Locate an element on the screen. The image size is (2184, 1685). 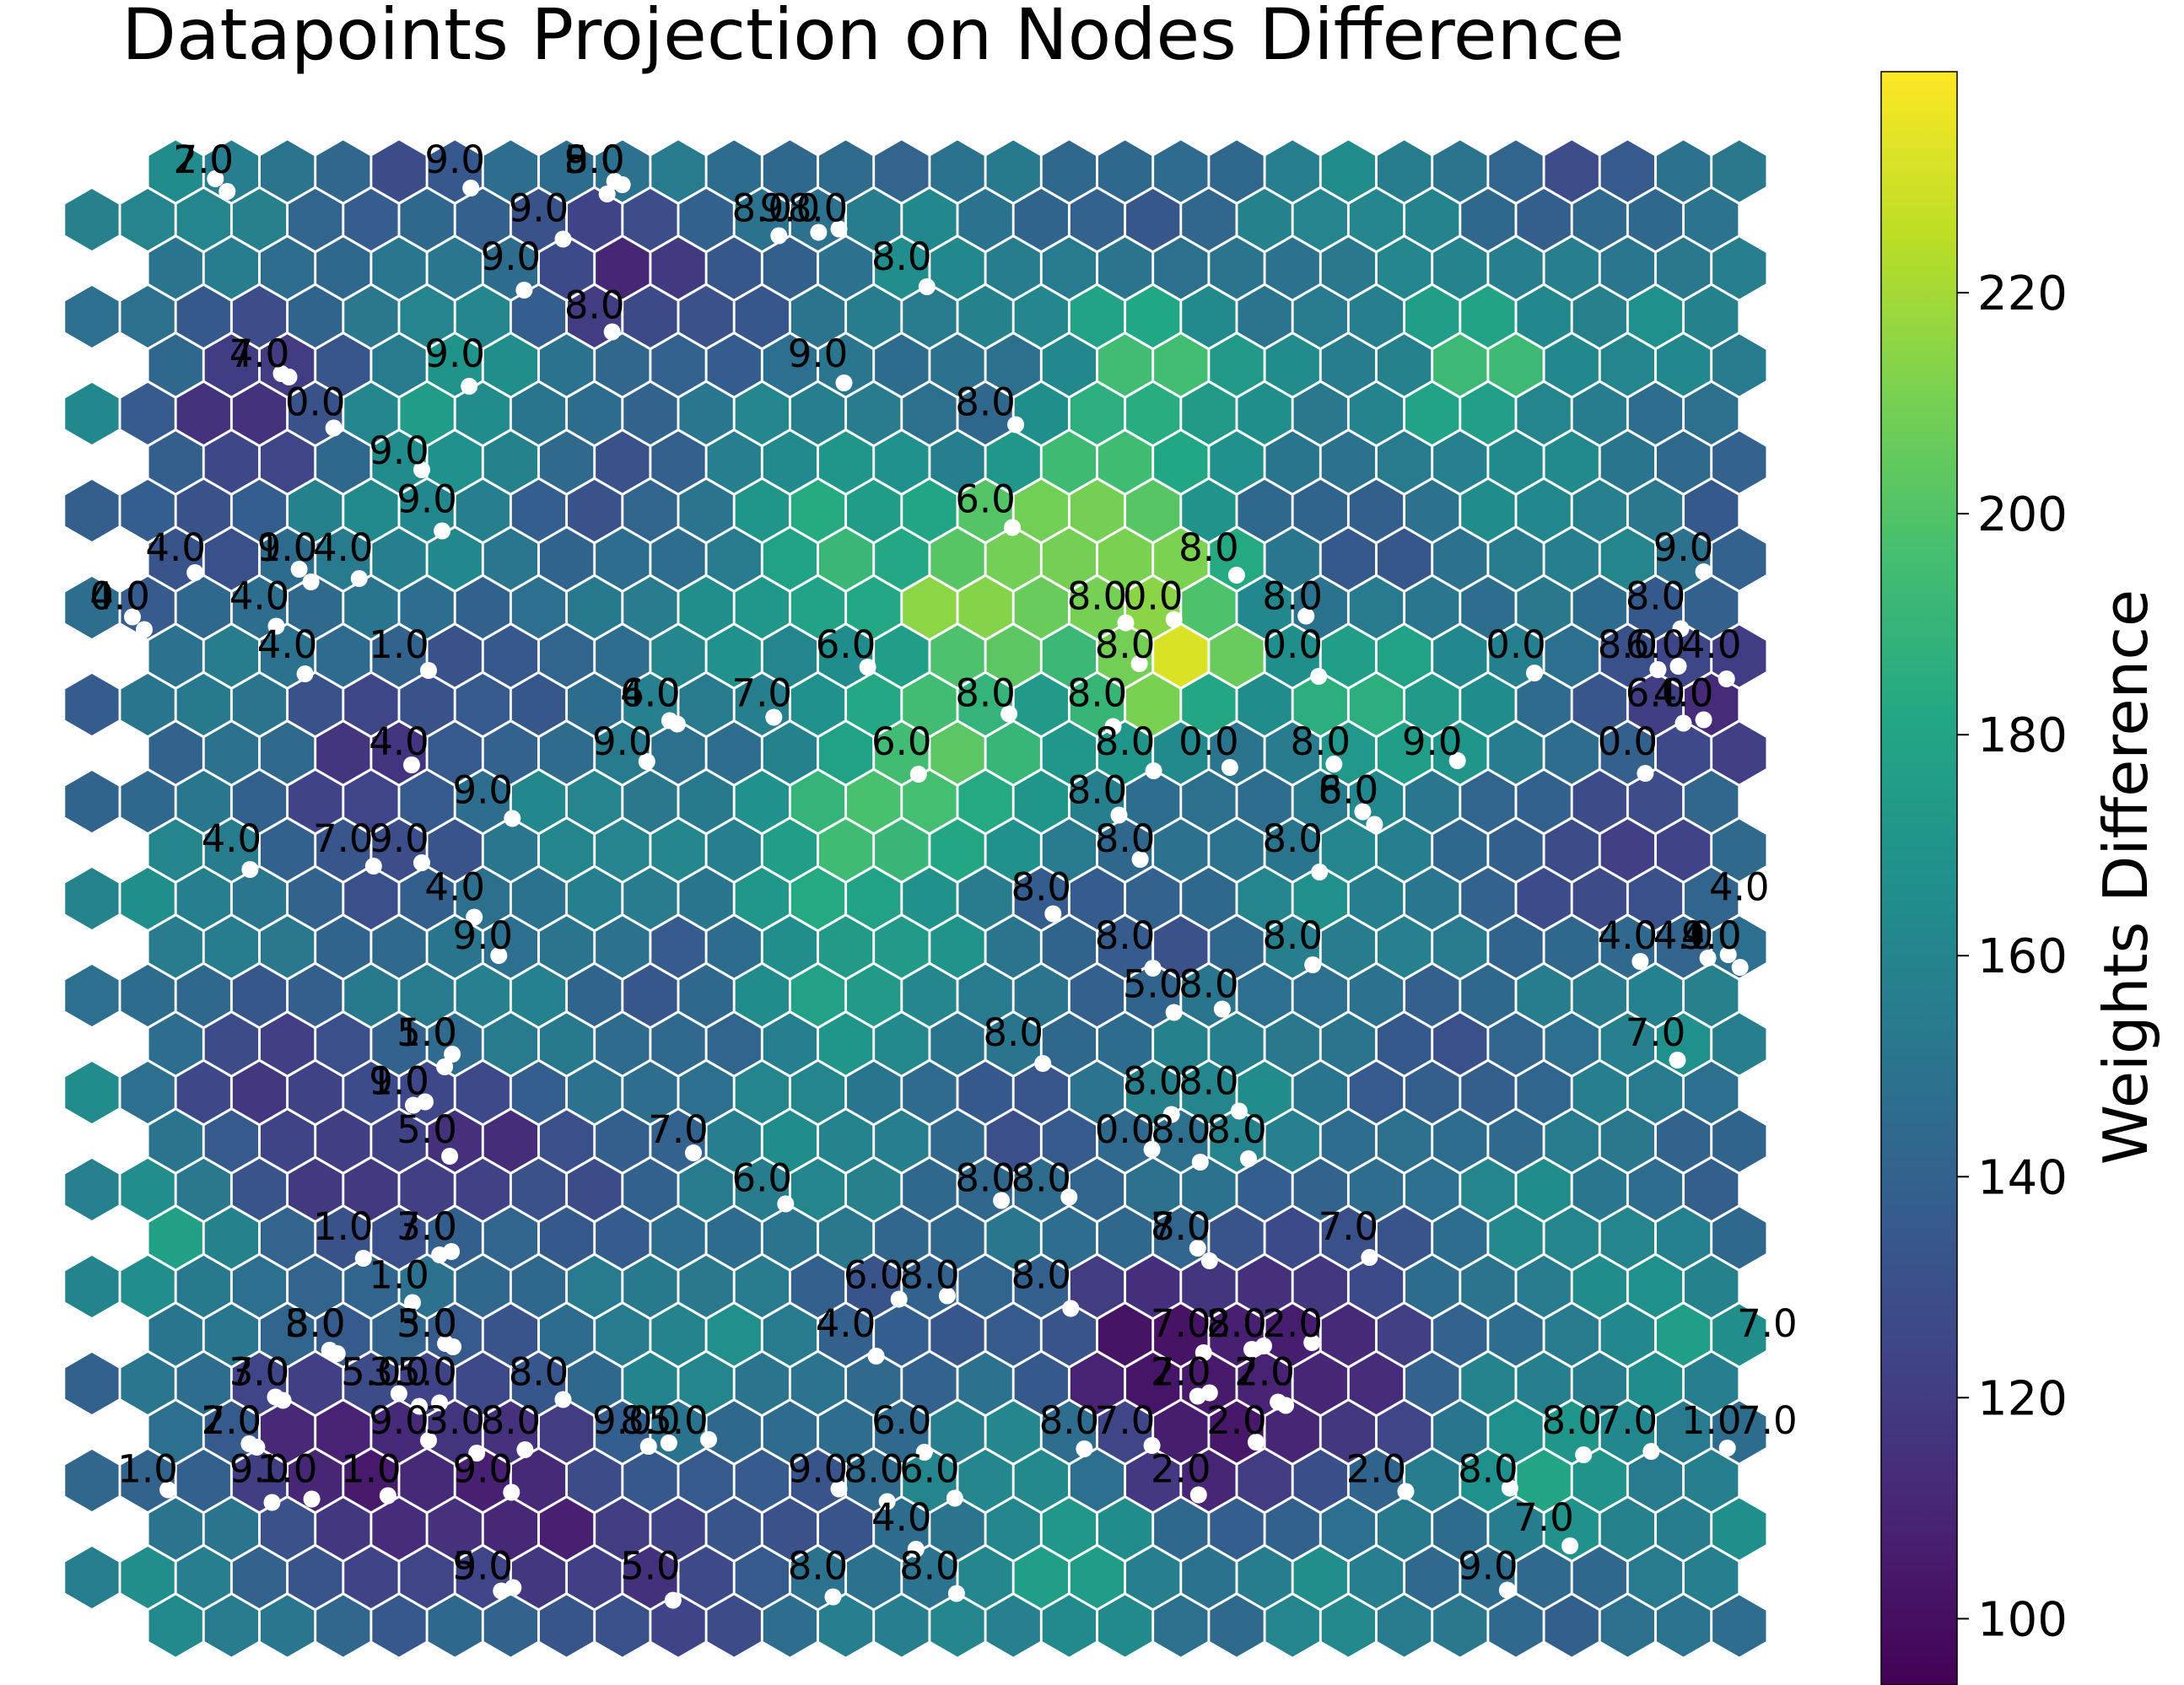
datapoint-label: 3.0 is located at coordinates (454, 1421).